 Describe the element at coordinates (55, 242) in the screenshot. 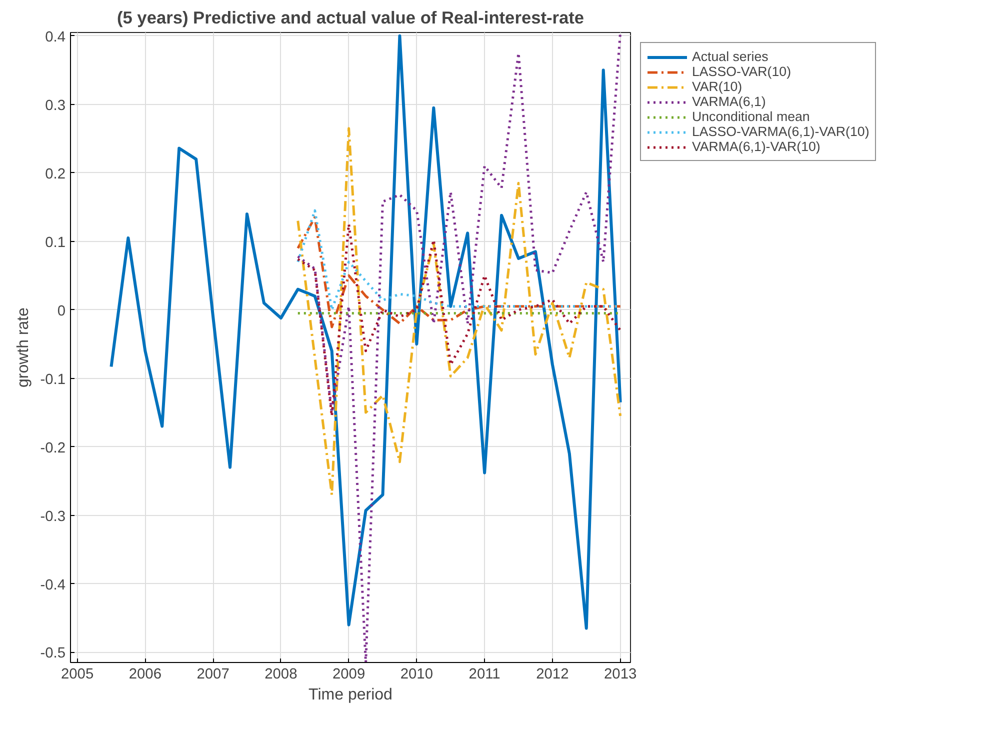

I see `y-tick-label: 0.1` at that location.